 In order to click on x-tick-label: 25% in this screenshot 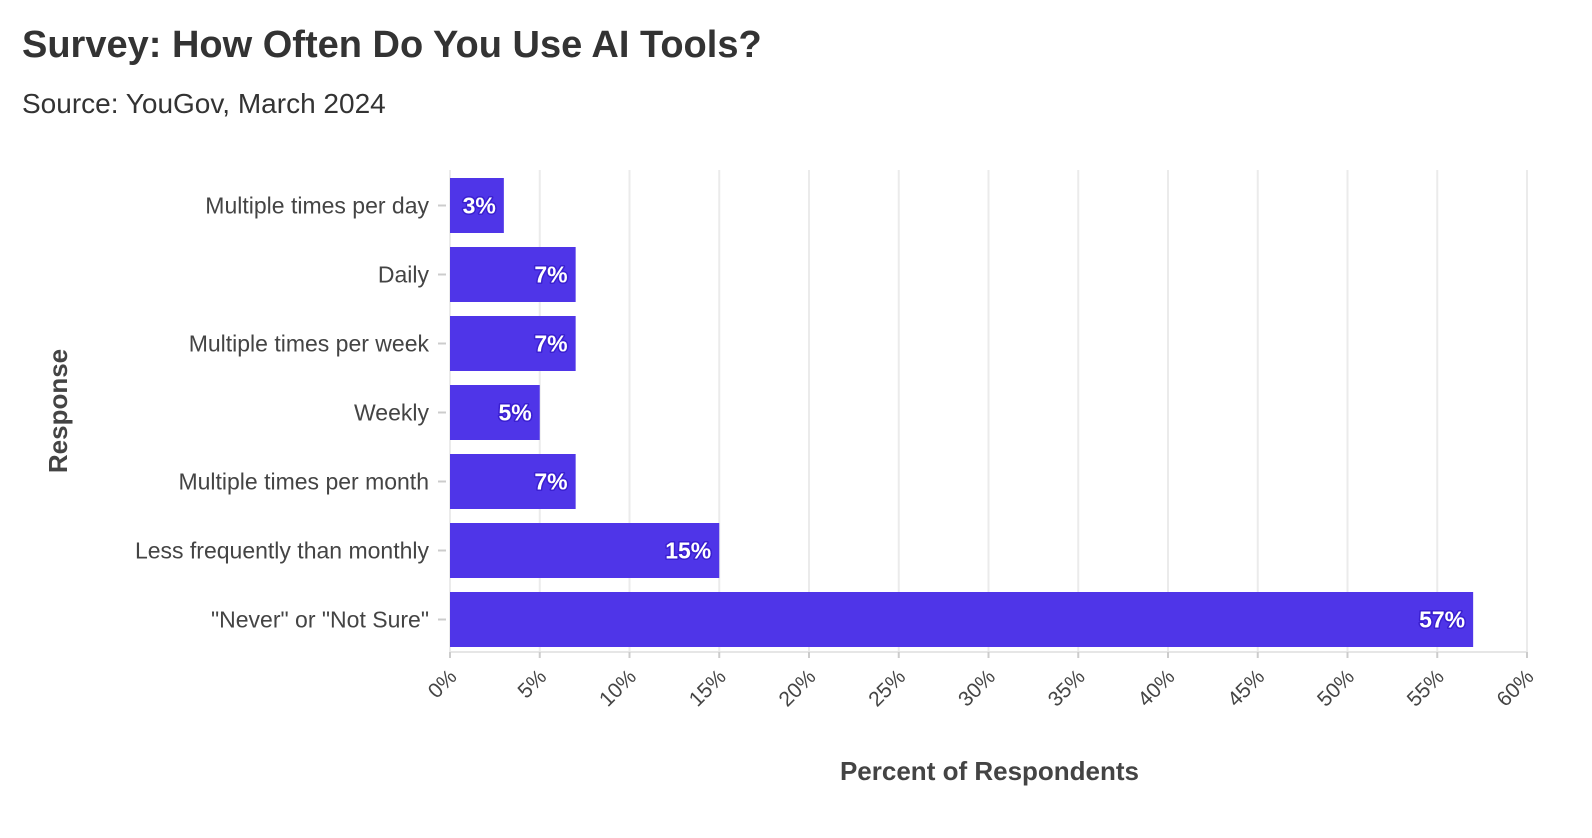, I will do `click(887, 688)`.